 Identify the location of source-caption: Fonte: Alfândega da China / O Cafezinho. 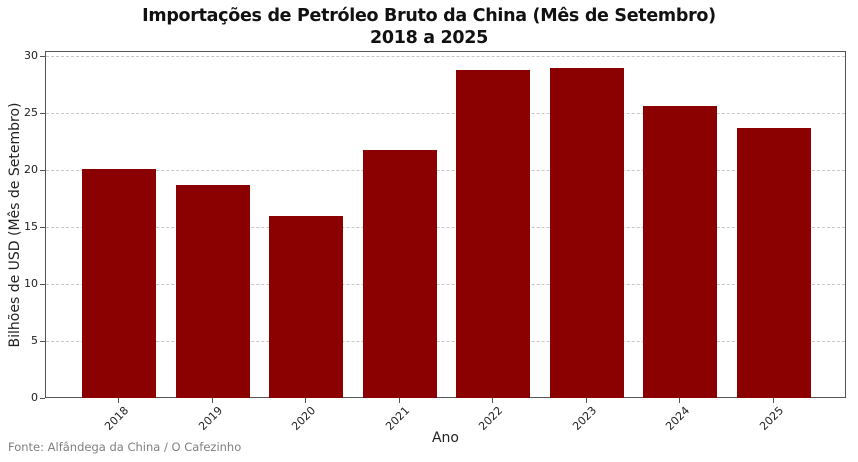
(125, 447).